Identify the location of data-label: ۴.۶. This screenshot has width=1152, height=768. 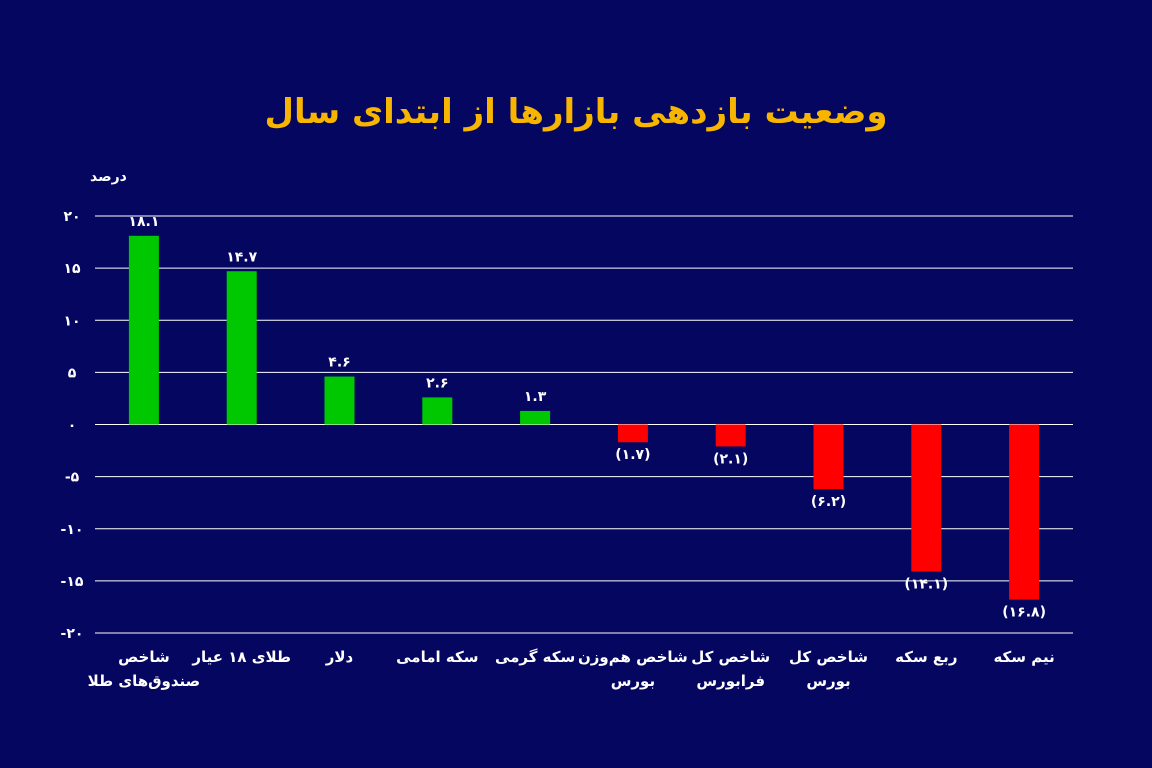
(339, 363).